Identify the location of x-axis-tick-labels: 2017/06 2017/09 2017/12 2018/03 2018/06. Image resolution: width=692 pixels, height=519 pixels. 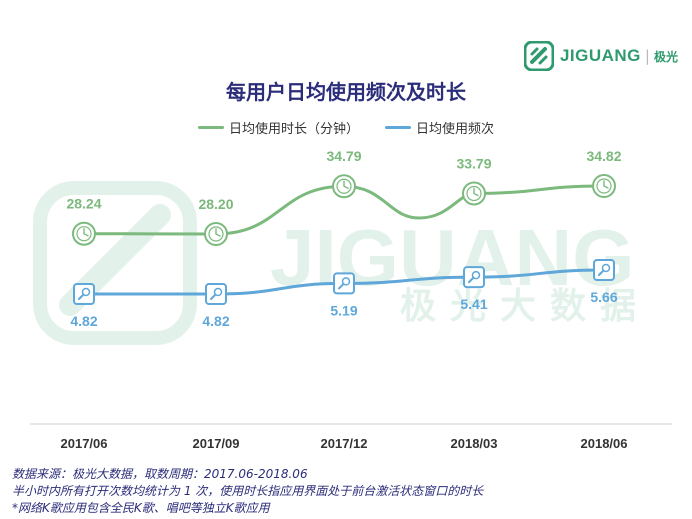
(344, 443).